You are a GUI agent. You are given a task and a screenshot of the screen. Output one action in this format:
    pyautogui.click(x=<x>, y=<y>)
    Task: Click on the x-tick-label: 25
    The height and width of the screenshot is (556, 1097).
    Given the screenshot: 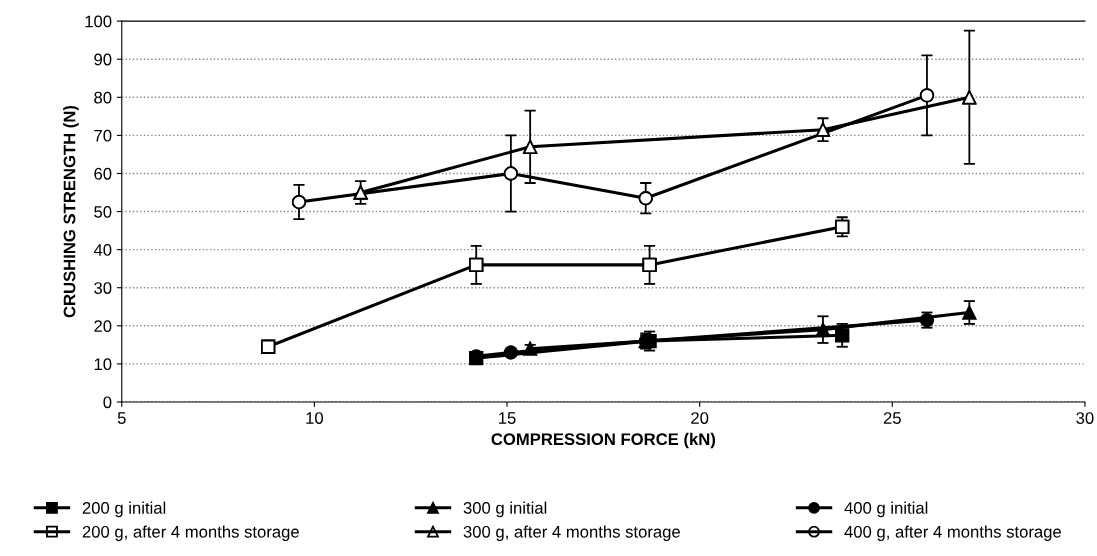 What is the action you would take?
    pyautogui.click(x=892, y=418)
    